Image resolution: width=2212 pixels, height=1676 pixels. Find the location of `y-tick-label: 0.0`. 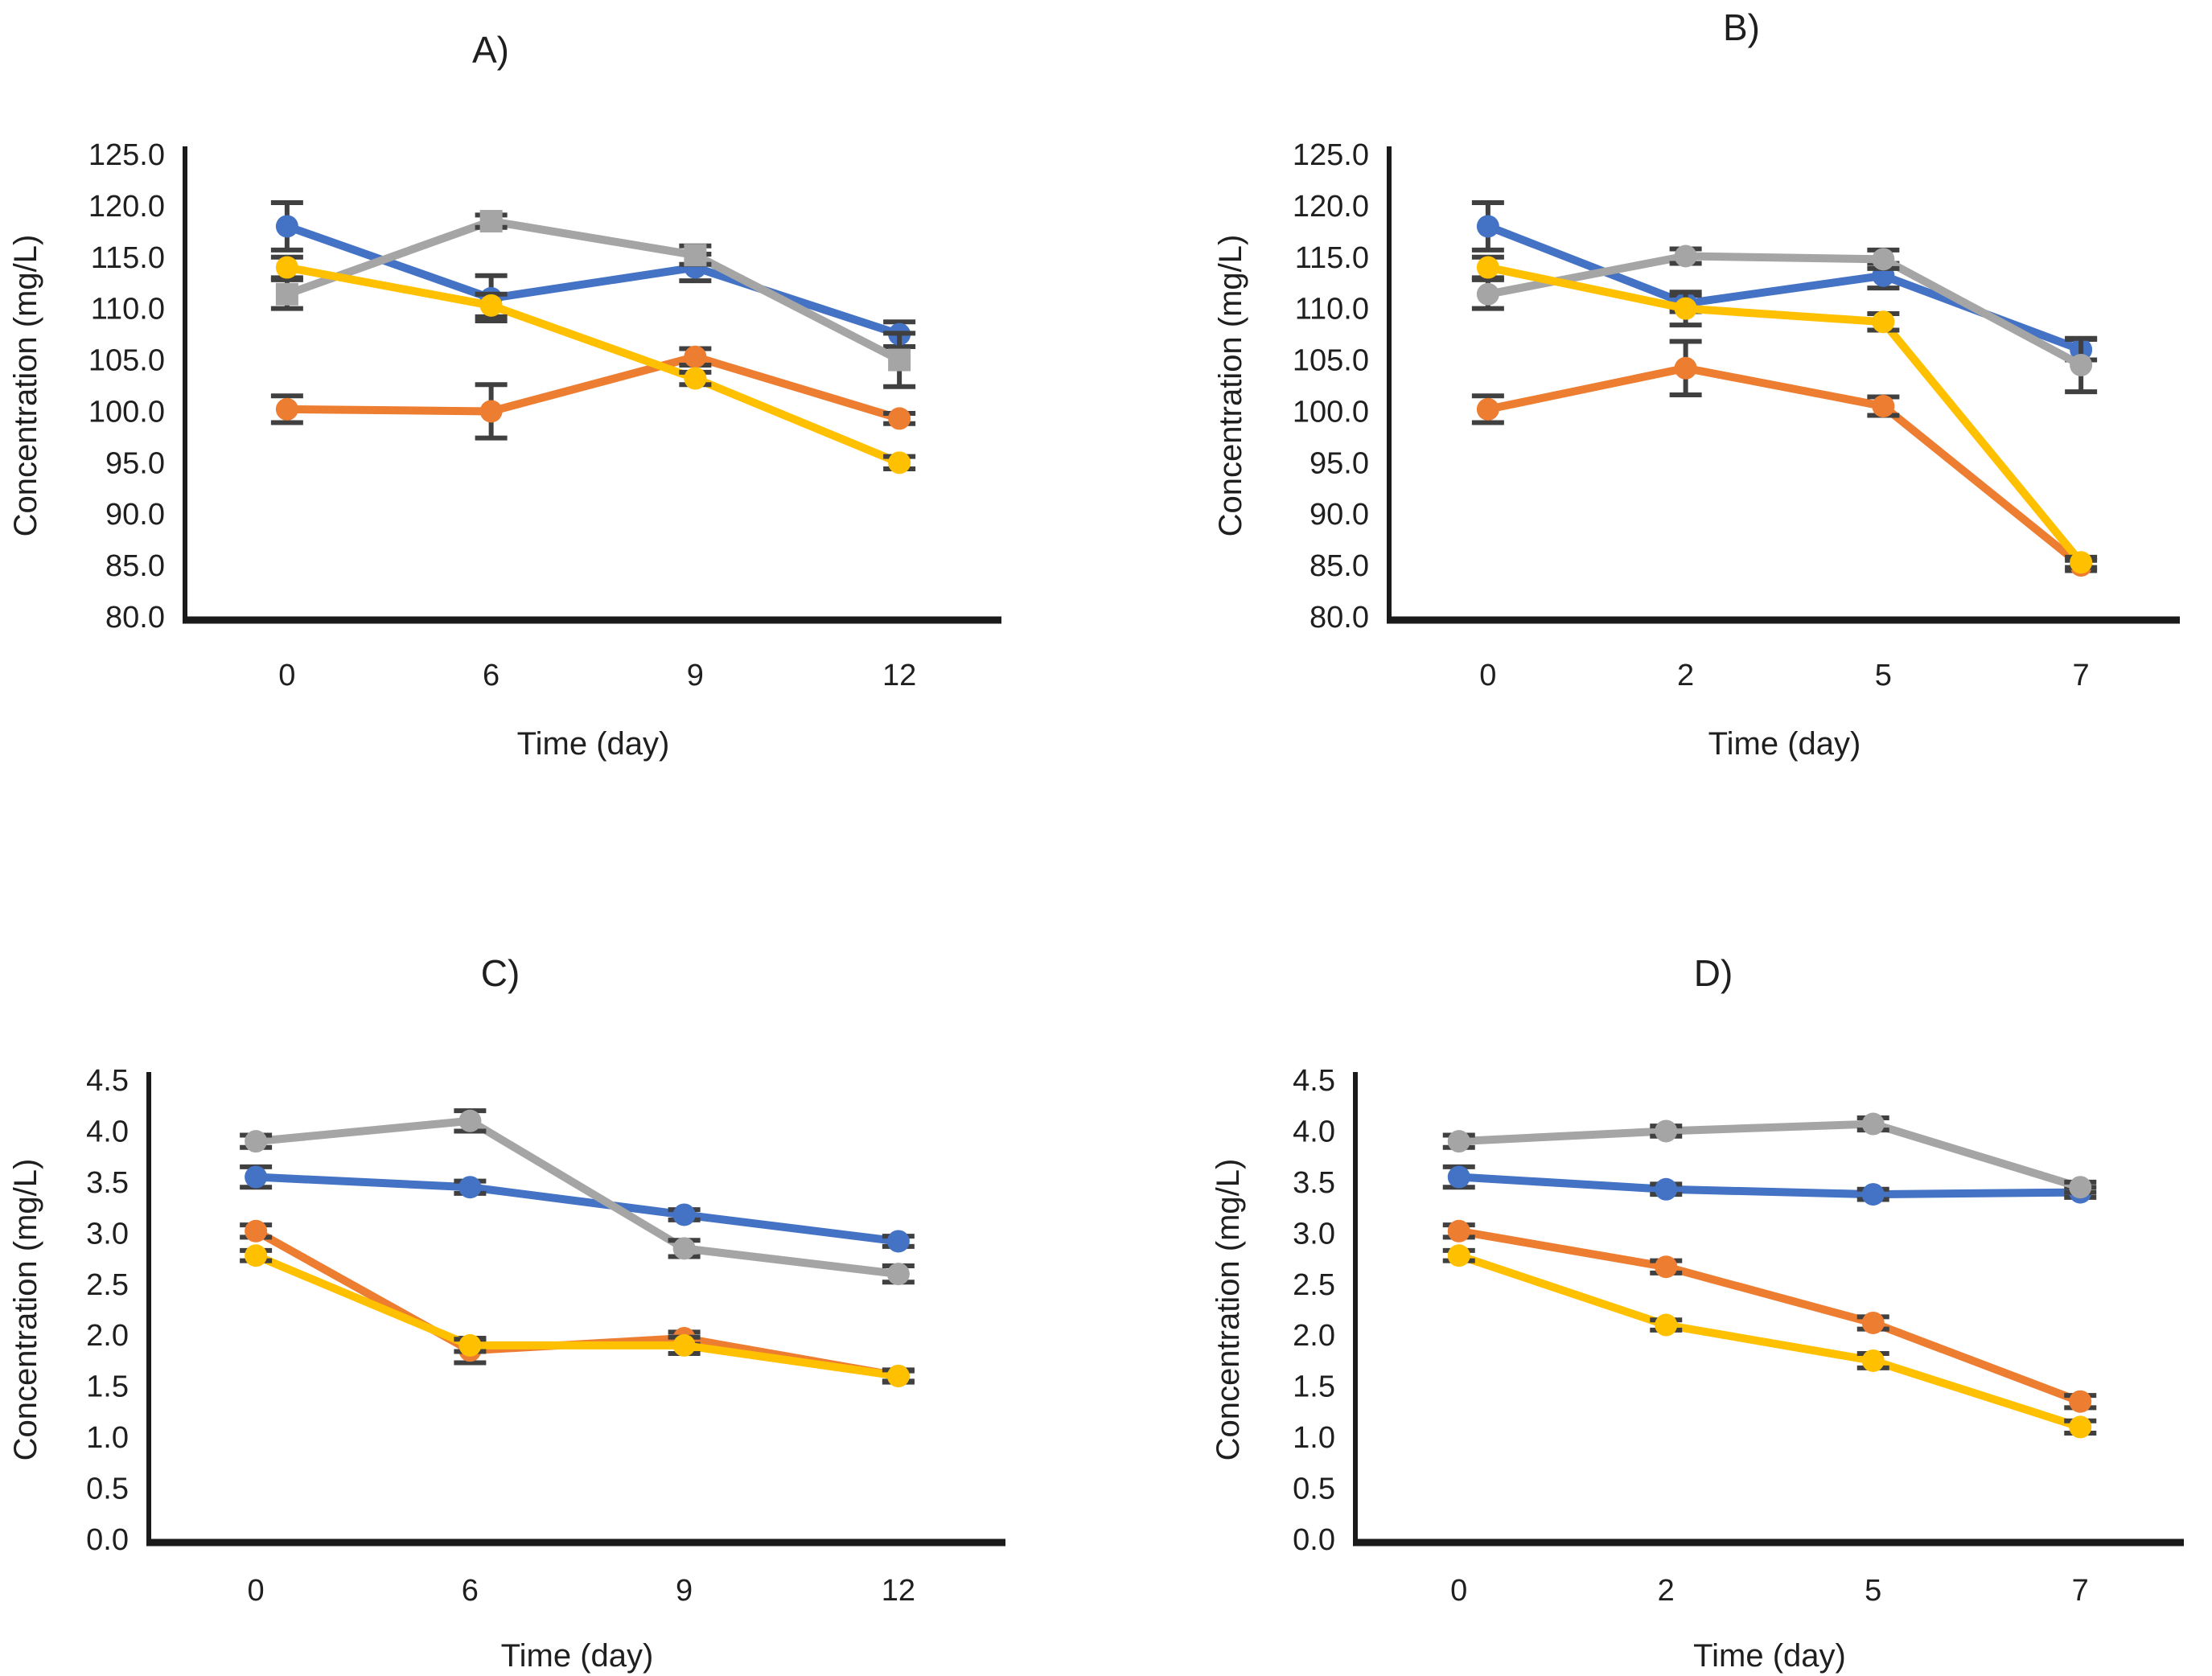

y-tick-label: 0.0 is located at coordinates (107, 1540).